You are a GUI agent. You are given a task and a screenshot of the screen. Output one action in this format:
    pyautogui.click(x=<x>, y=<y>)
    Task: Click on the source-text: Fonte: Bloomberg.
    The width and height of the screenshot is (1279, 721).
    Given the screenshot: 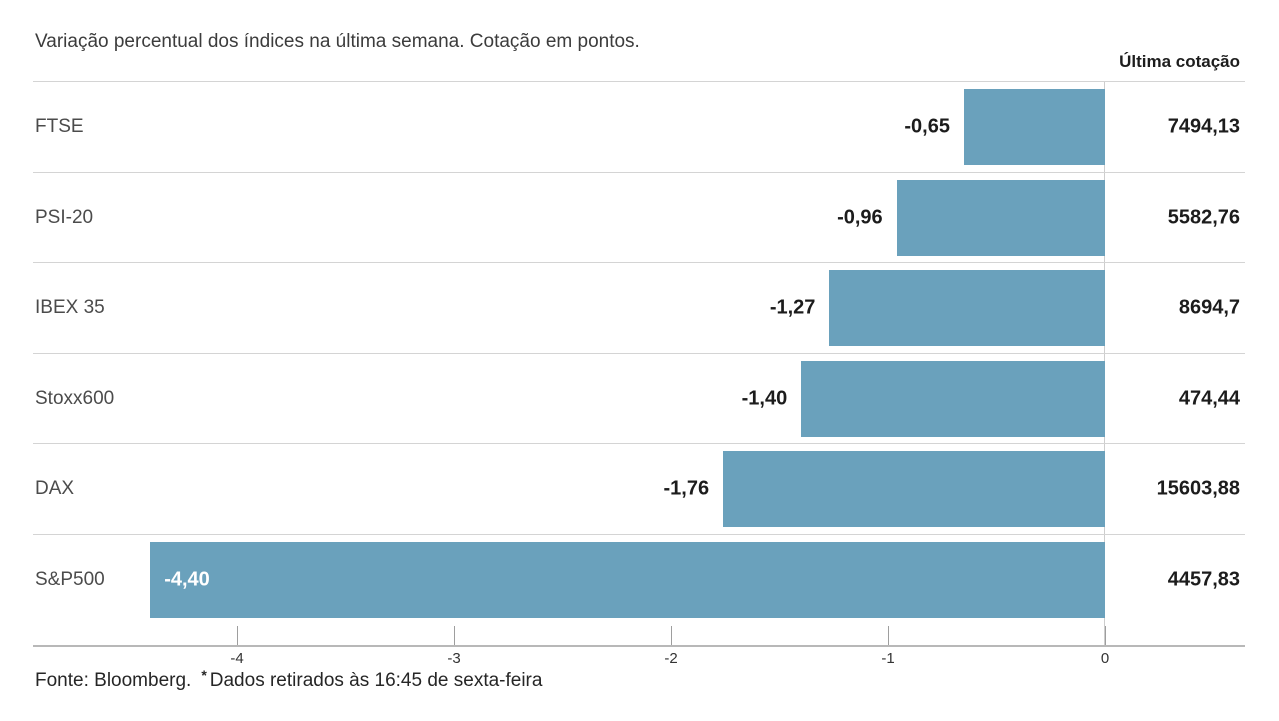 What is the action you would take?
    pyautogui.click(x=113, y=680)
    